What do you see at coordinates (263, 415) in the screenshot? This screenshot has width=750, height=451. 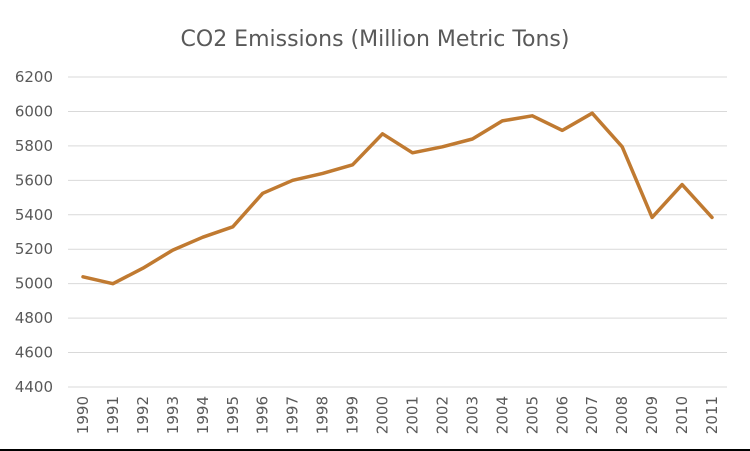 I see `x-tick-label: 1996` at bounding box center [263, 415].